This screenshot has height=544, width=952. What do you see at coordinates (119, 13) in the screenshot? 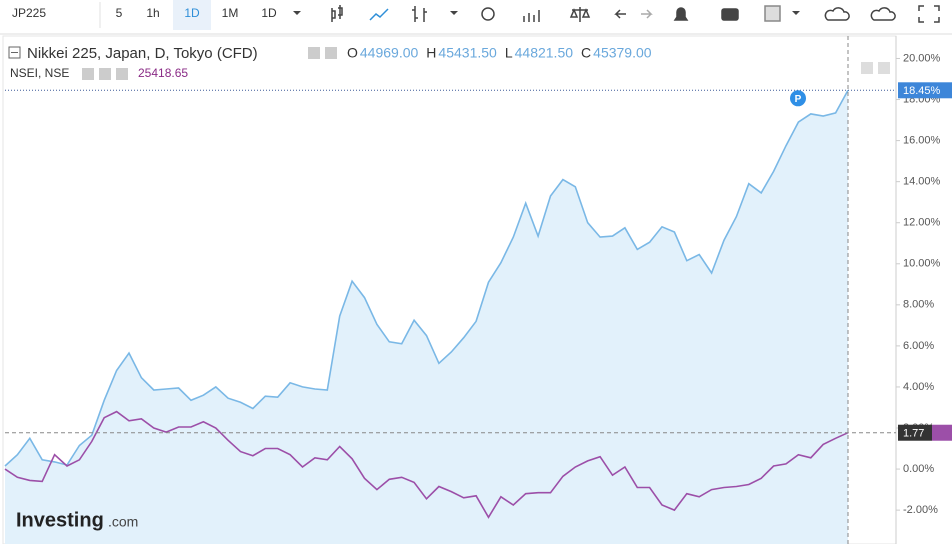
I see `interval-button: 5` at bounding box center [119, 13].